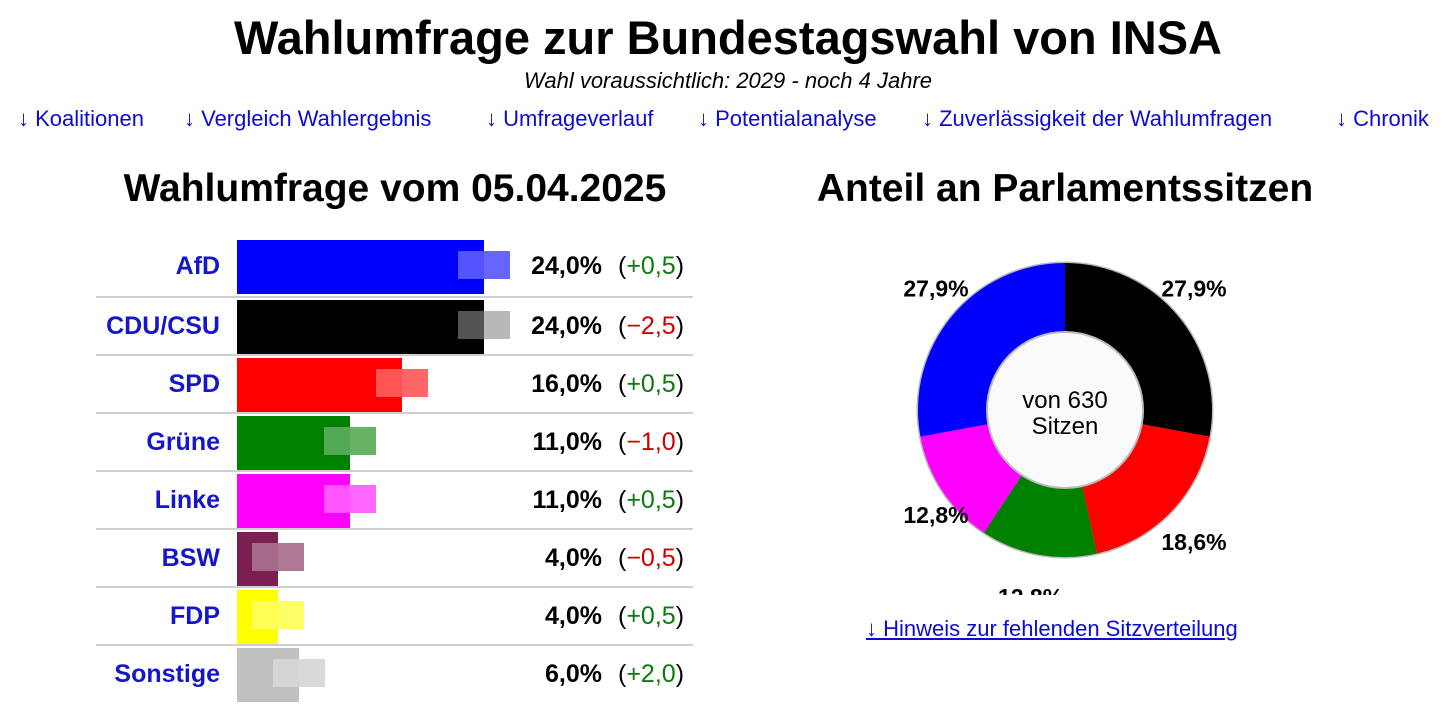 The height and width of the screenshot is (721, 1456). What do you see at coordinates (394, 442) in the screenshot?
I see `poll-row-gr-ne: Grüne 11,0% (−1,0)` at bounding box center [394, 442].